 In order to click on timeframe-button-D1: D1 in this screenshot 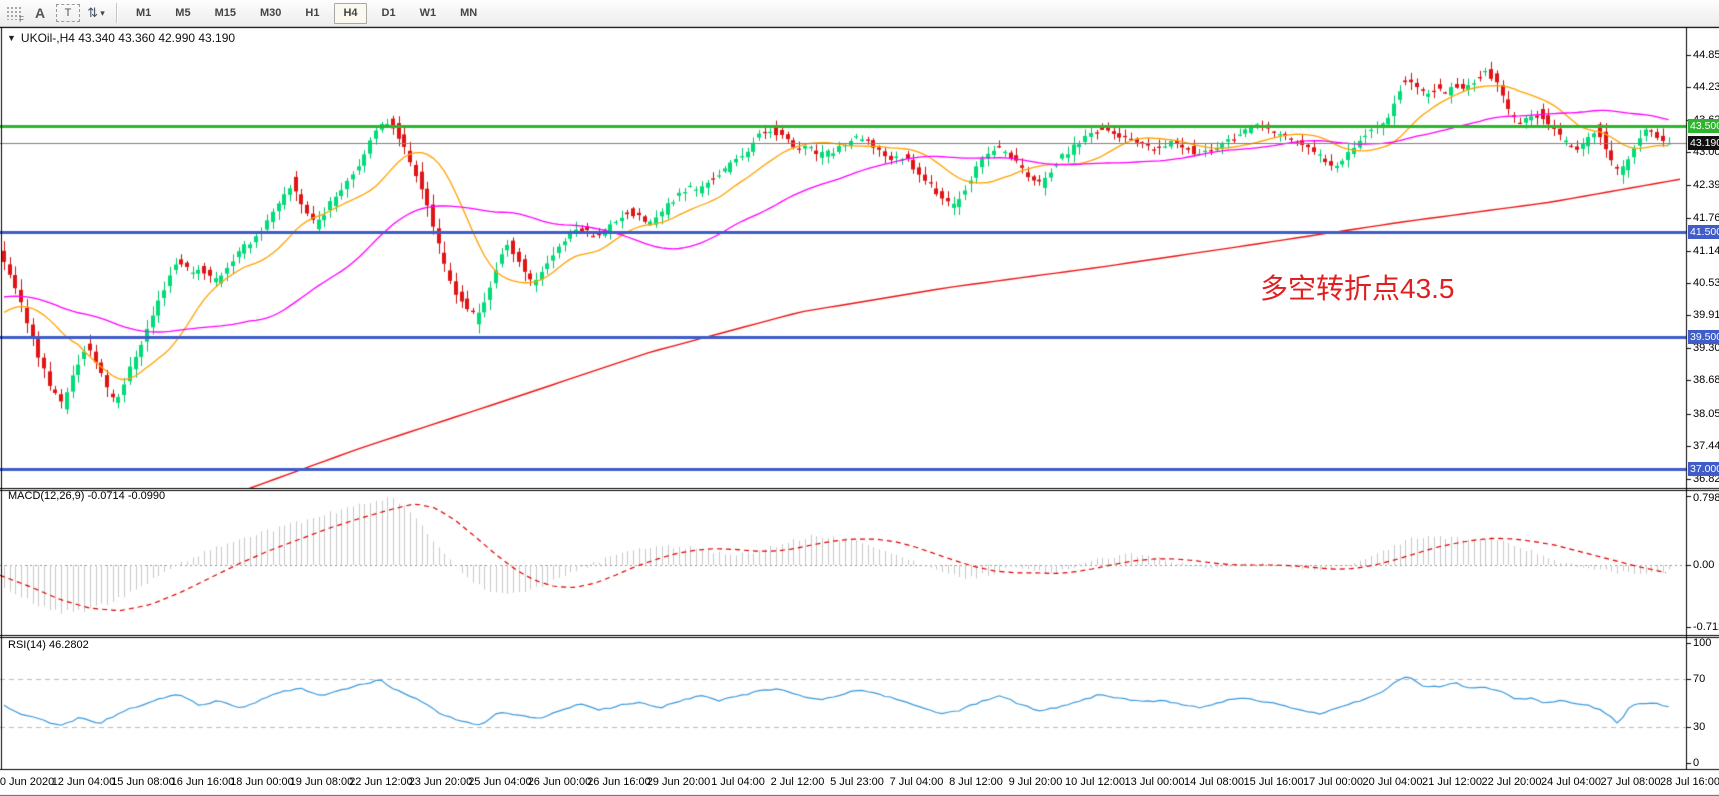, I will do `click(388, 12)`.